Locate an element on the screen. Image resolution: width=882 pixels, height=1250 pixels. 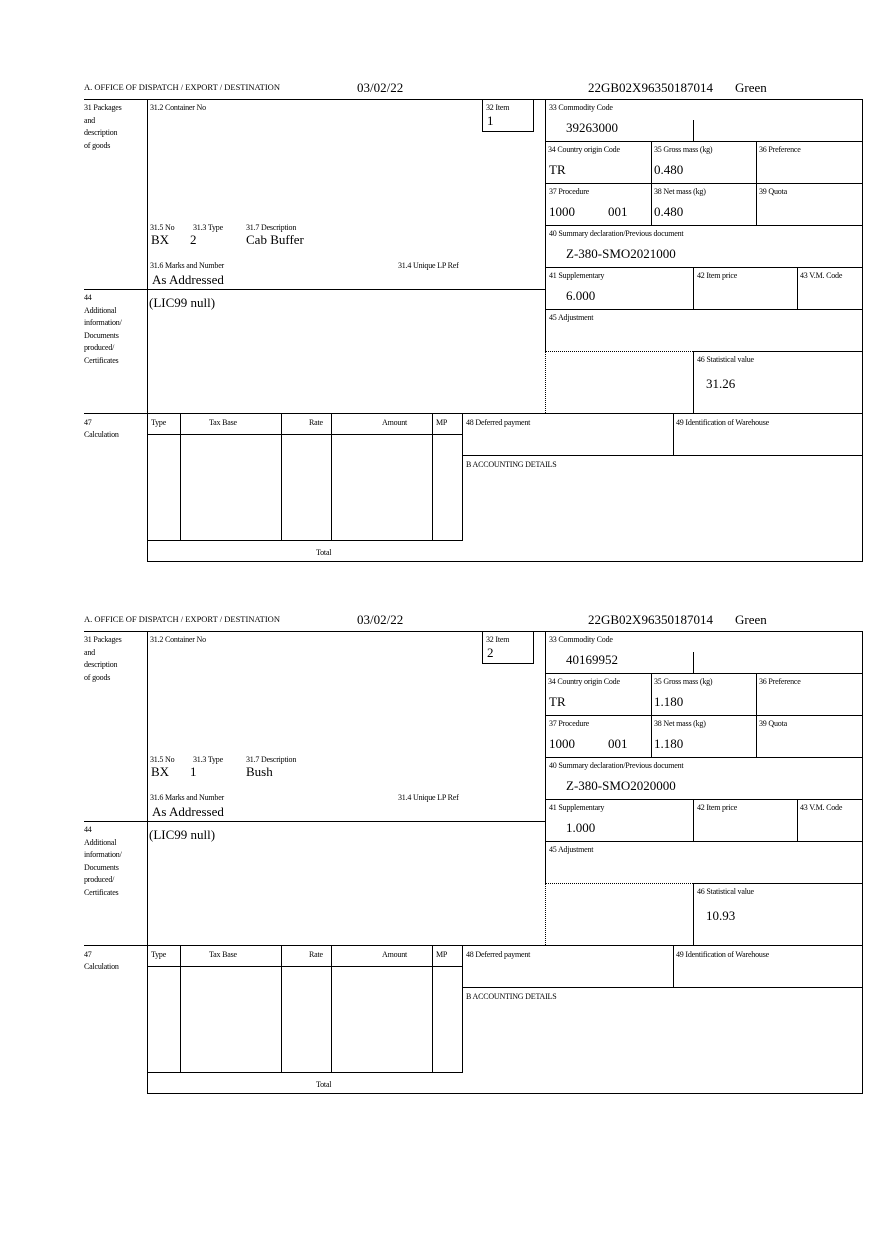
supplementary-value: 6.000 is located at coordinates (581, 295).